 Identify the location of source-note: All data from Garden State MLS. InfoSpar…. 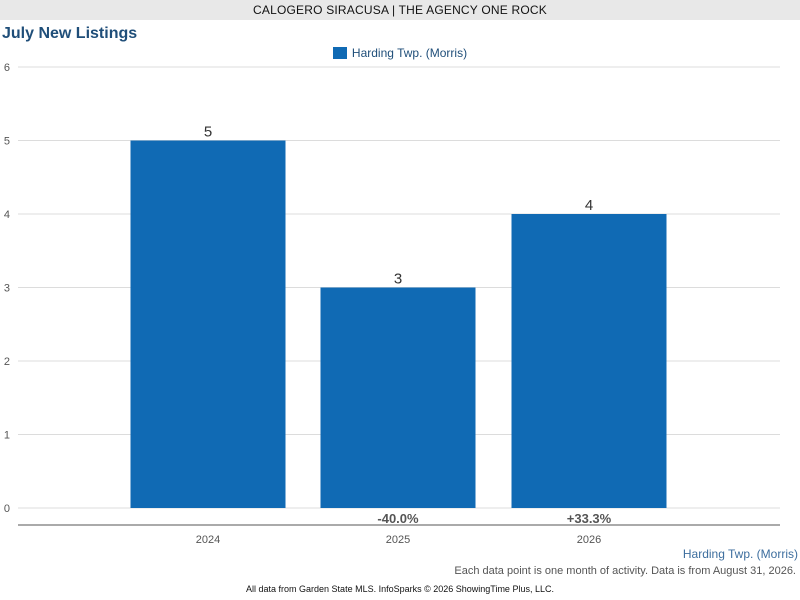
(400, 589).